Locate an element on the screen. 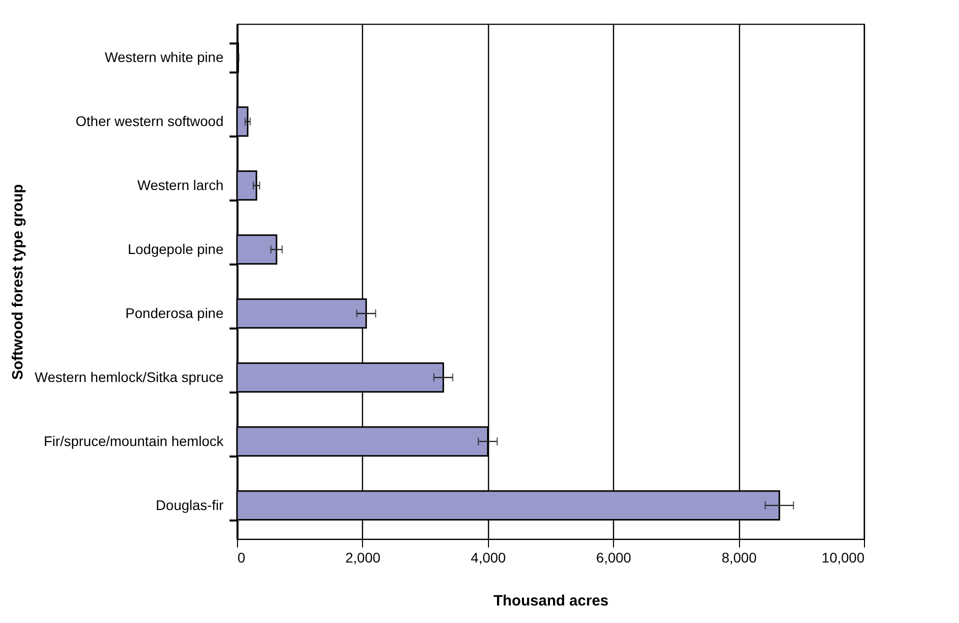 The height and width of the screenshot is (623, 959). y-axis-title: Softwood forest type group is located at coordinates (18, 282).